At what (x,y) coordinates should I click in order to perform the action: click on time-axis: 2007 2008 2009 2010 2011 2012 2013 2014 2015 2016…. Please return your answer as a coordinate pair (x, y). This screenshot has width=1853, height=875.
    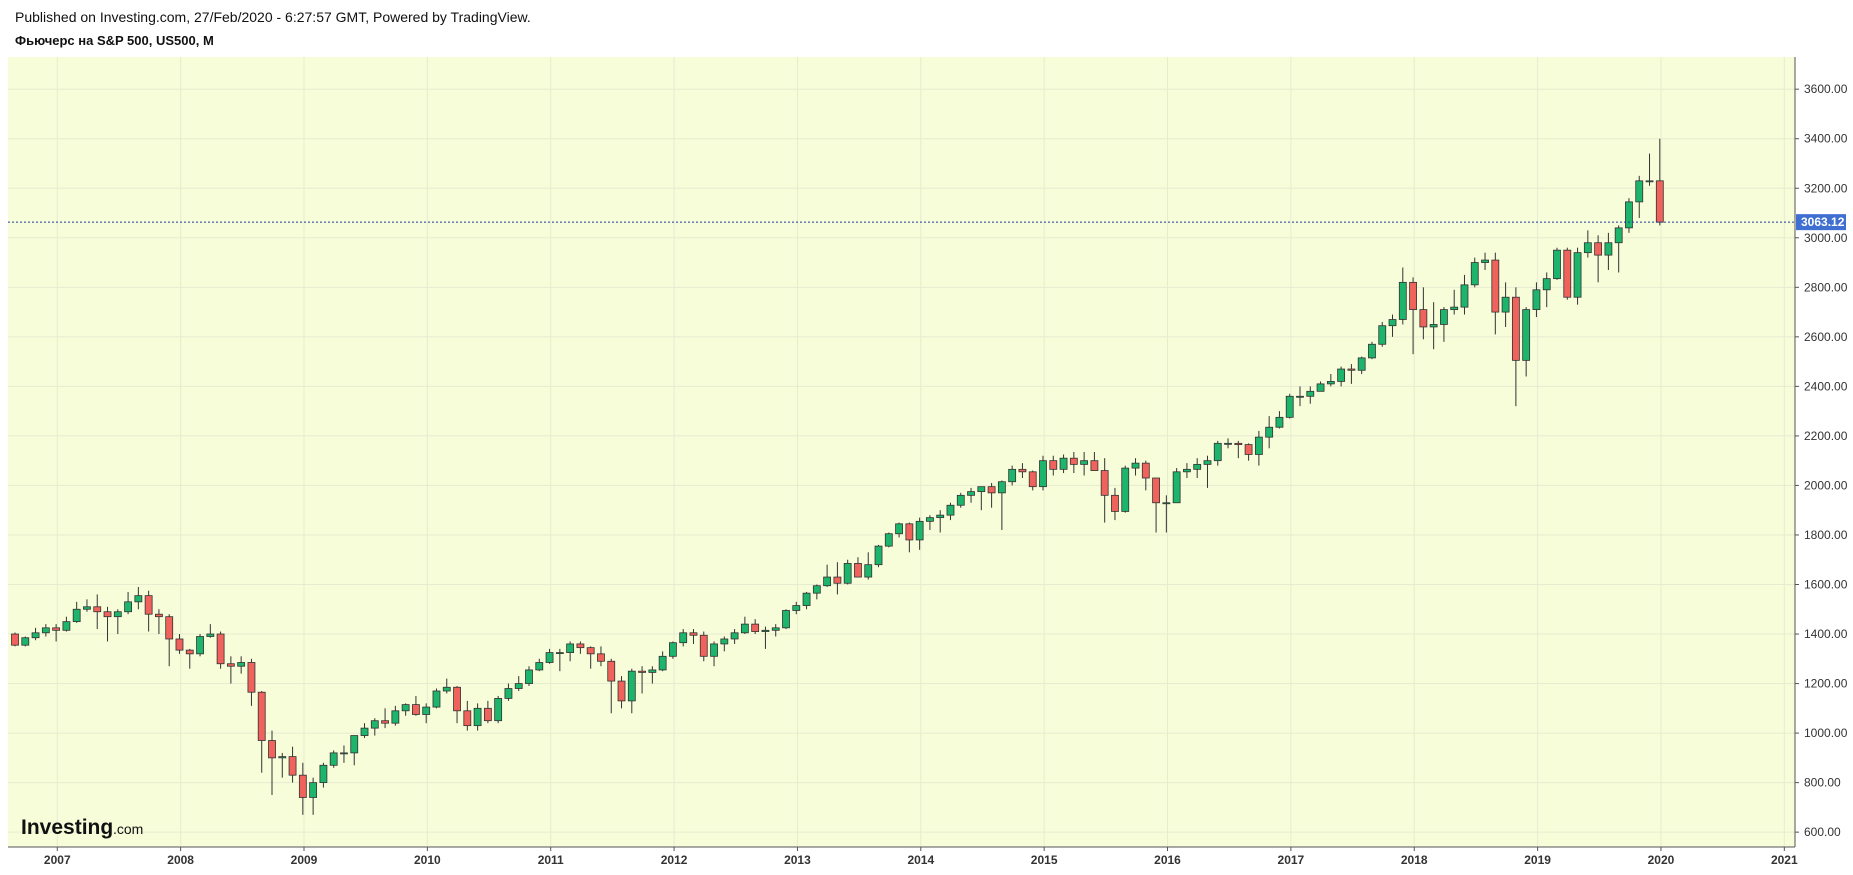
    Looking at the image, I should click on (921, 857).